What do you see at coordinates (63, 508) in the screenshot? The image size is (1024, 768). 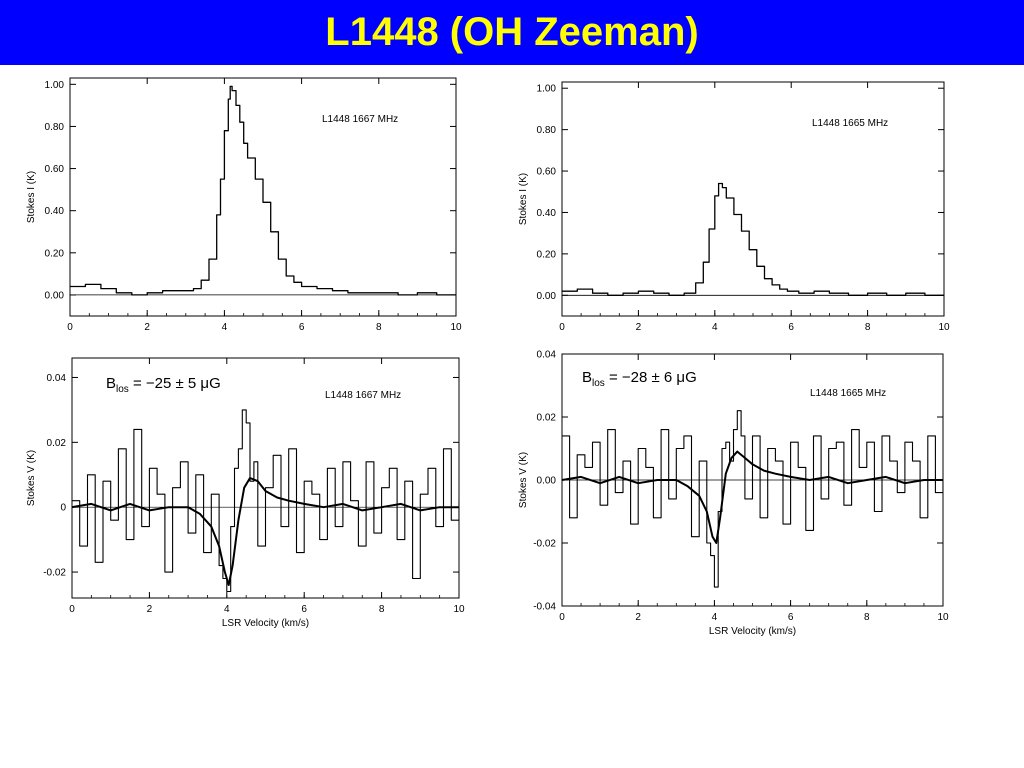 I see `y-tick-label: 0` at bounding box center [63, 508].